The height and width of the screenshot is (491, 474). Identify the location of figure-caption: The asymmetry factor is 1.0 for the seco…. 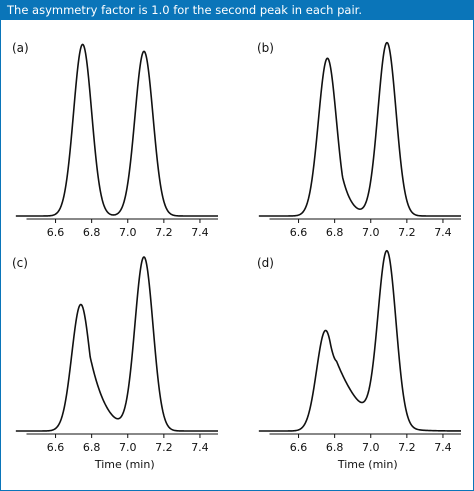
(237, 10).